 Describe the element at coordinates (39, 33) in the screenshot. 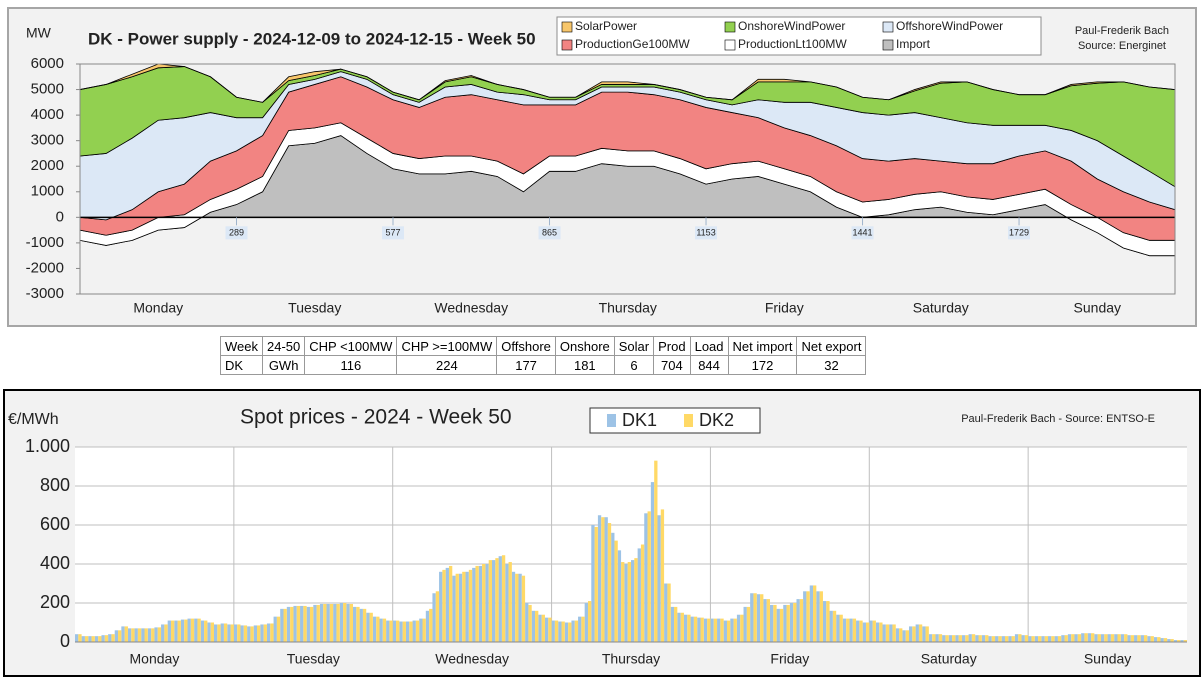

I see `y-axis-label: MW` at that location.